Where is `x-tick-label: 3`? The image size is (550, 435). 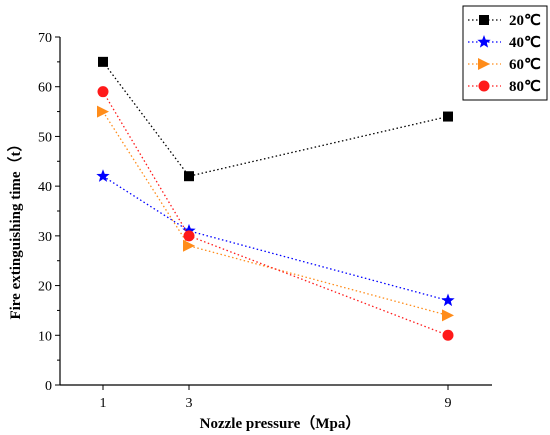
x-tick-label: 3 is located at coordinates (189, 403).